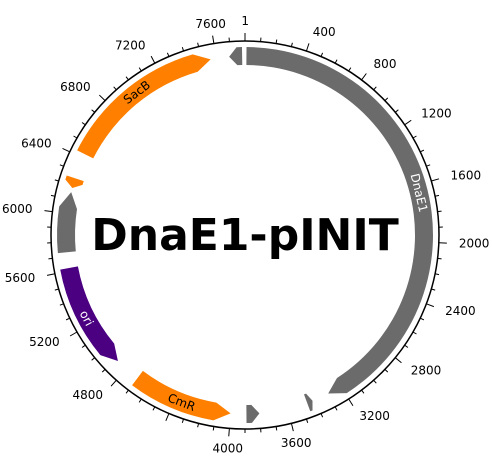 Image resolution: width=492 pixels, height=471 pixels. Describe the element at coordinates (87, 318) in the screenshot. I see `feature-label-ori: ori` at that location.